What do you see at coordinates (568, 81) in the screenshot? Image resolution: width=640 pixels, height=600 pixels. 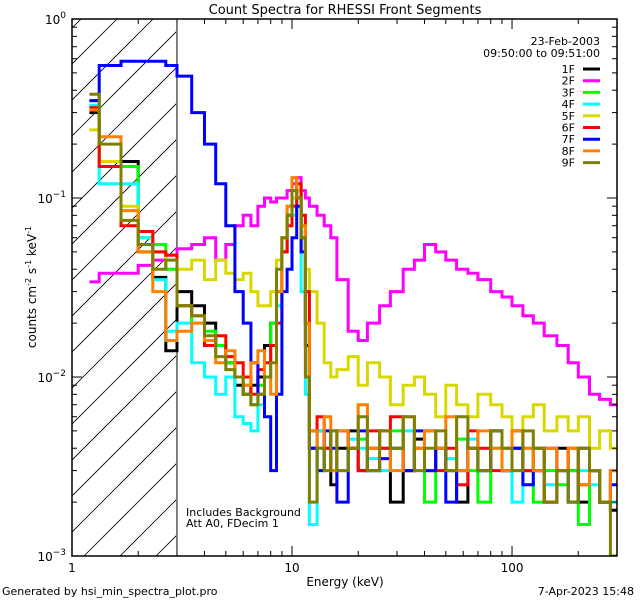 I see `legend-label: 2F` at bounding box center [568, 81].